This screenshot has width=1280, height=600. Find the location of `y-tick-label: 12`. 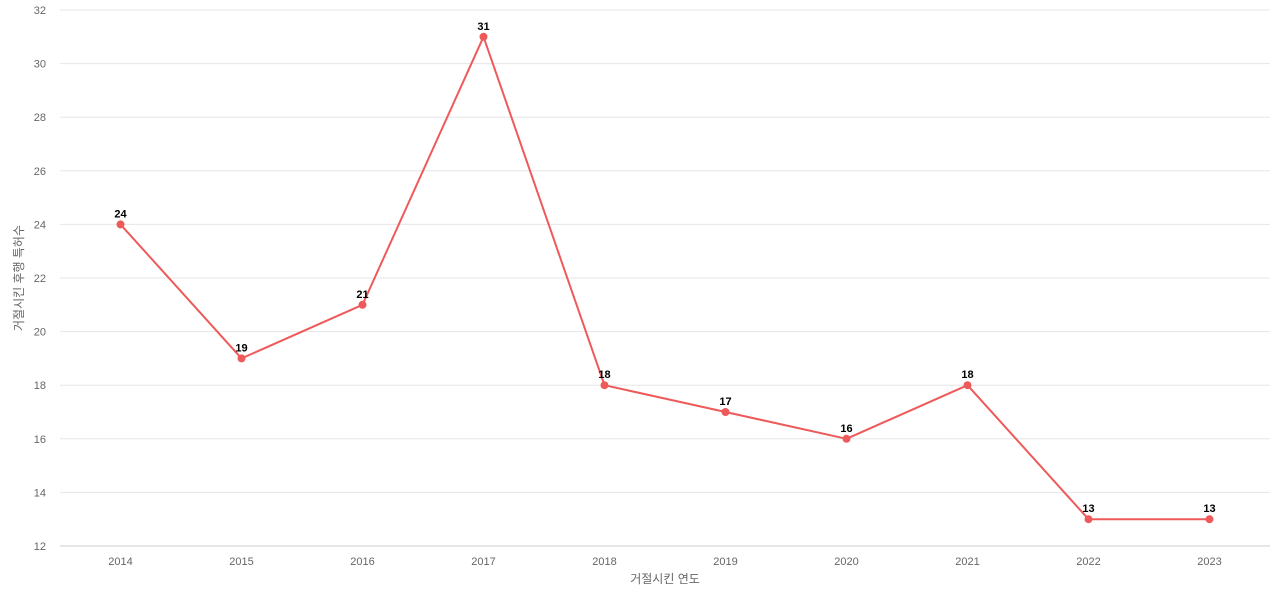

y-tick-label: 12 is located at coordinates (40, 547).